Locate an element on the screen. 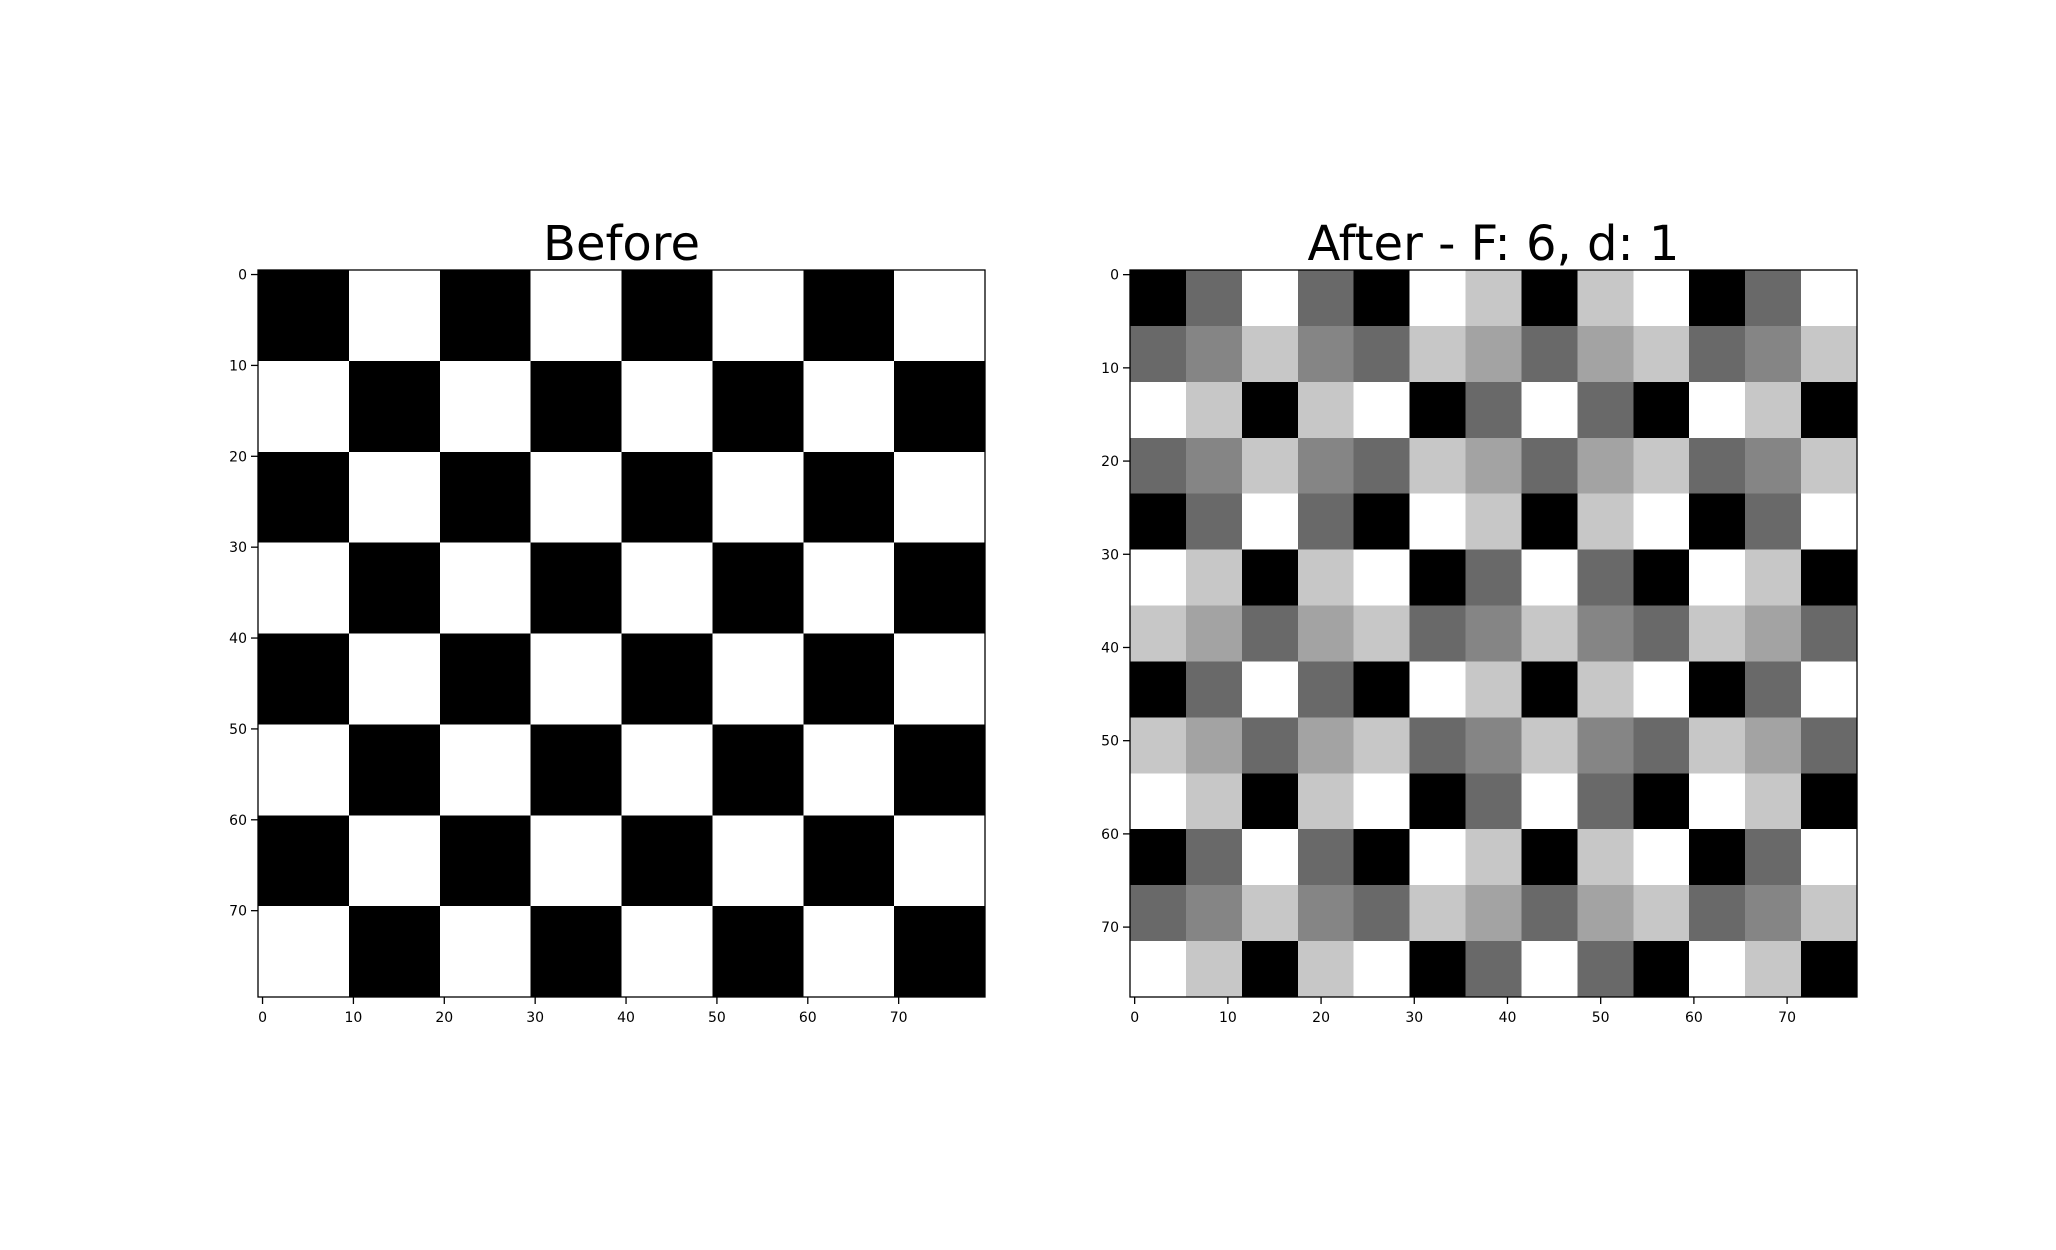 Image resolution: width=2056 pixels, height=1250 pixels. after-y-tick-label-5: 50 is located at coordinates (1110, 742).